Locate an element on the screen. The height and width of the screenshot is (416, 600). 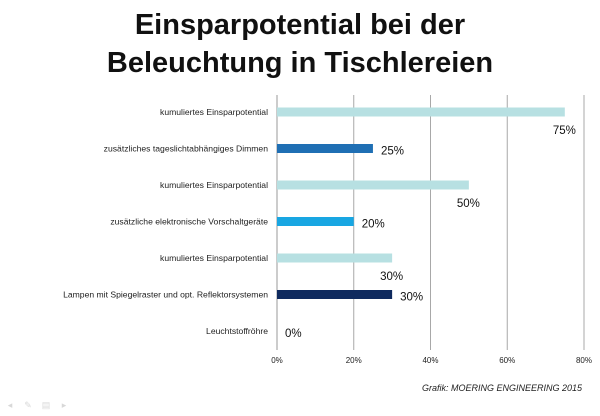
data-label: 75% is located at coordinates (564, 131).